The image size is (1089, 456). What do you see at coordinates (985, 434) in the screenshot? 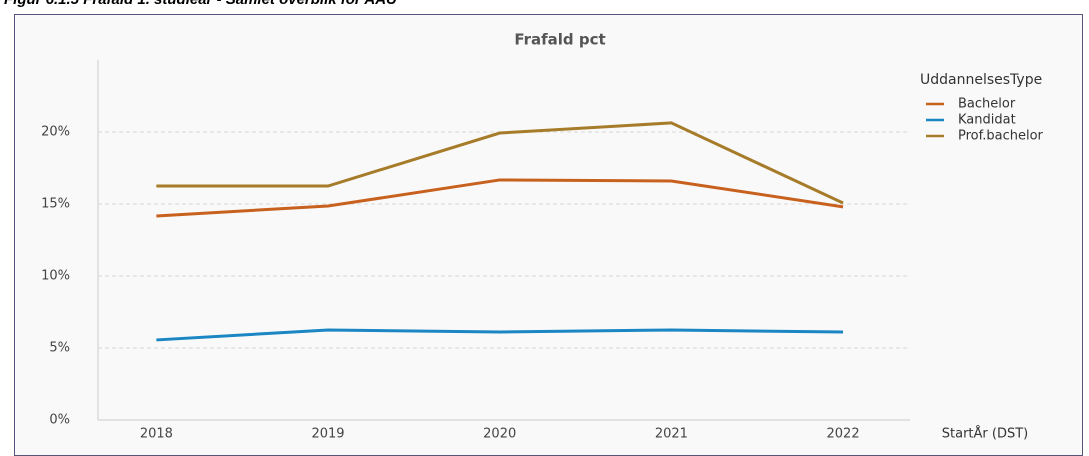
I see `x-axis-title: StartÅr (DST)` at bounding box center [985, 434].